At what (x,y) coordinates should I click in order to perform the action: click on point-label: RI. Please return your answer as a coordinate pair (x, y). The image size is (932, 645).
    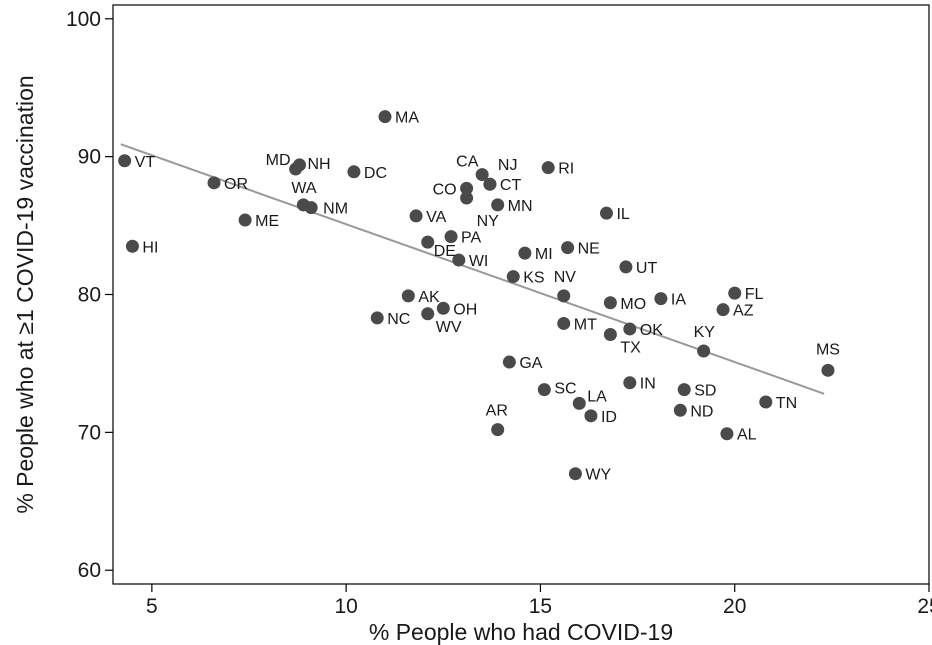
    Looking at the image, I should click on (566, 169).